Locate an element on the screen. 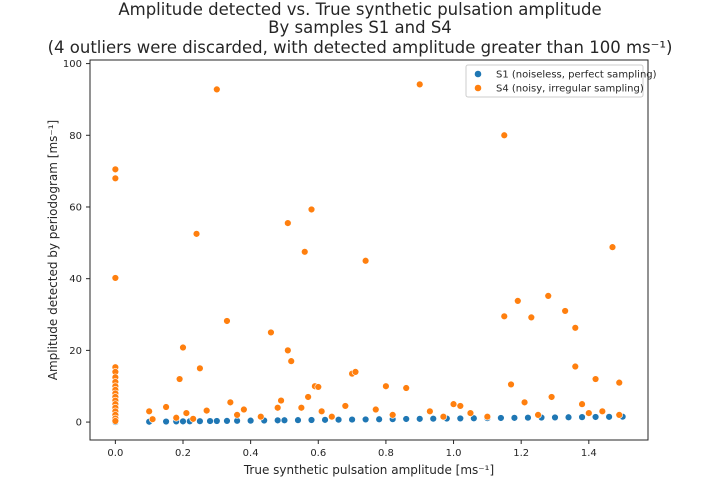 This screenshot has width=720, height=504. y-tick-label: 60 is located at coordinates (75, 207).